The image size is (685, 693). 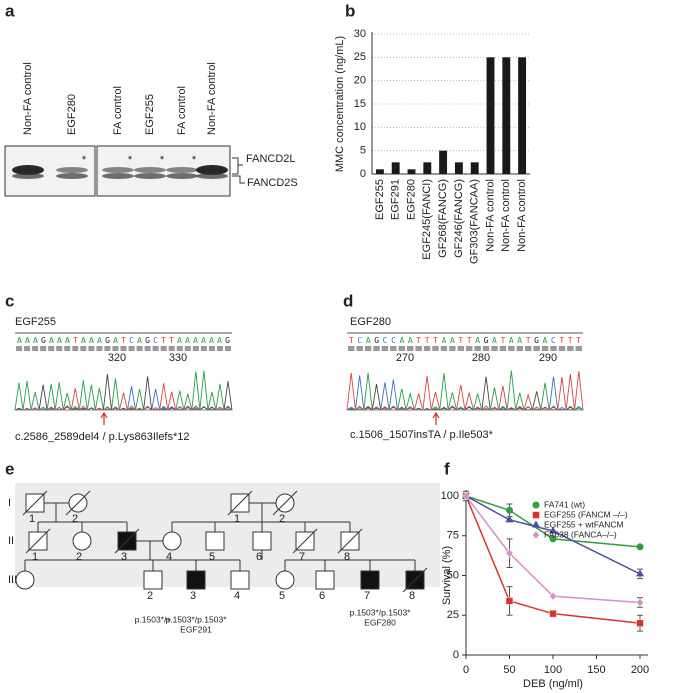 What do you see at coordinates (370, 322) in the screenshot?
I see `sample-name: EGF280` at bounding box center [370, 322].